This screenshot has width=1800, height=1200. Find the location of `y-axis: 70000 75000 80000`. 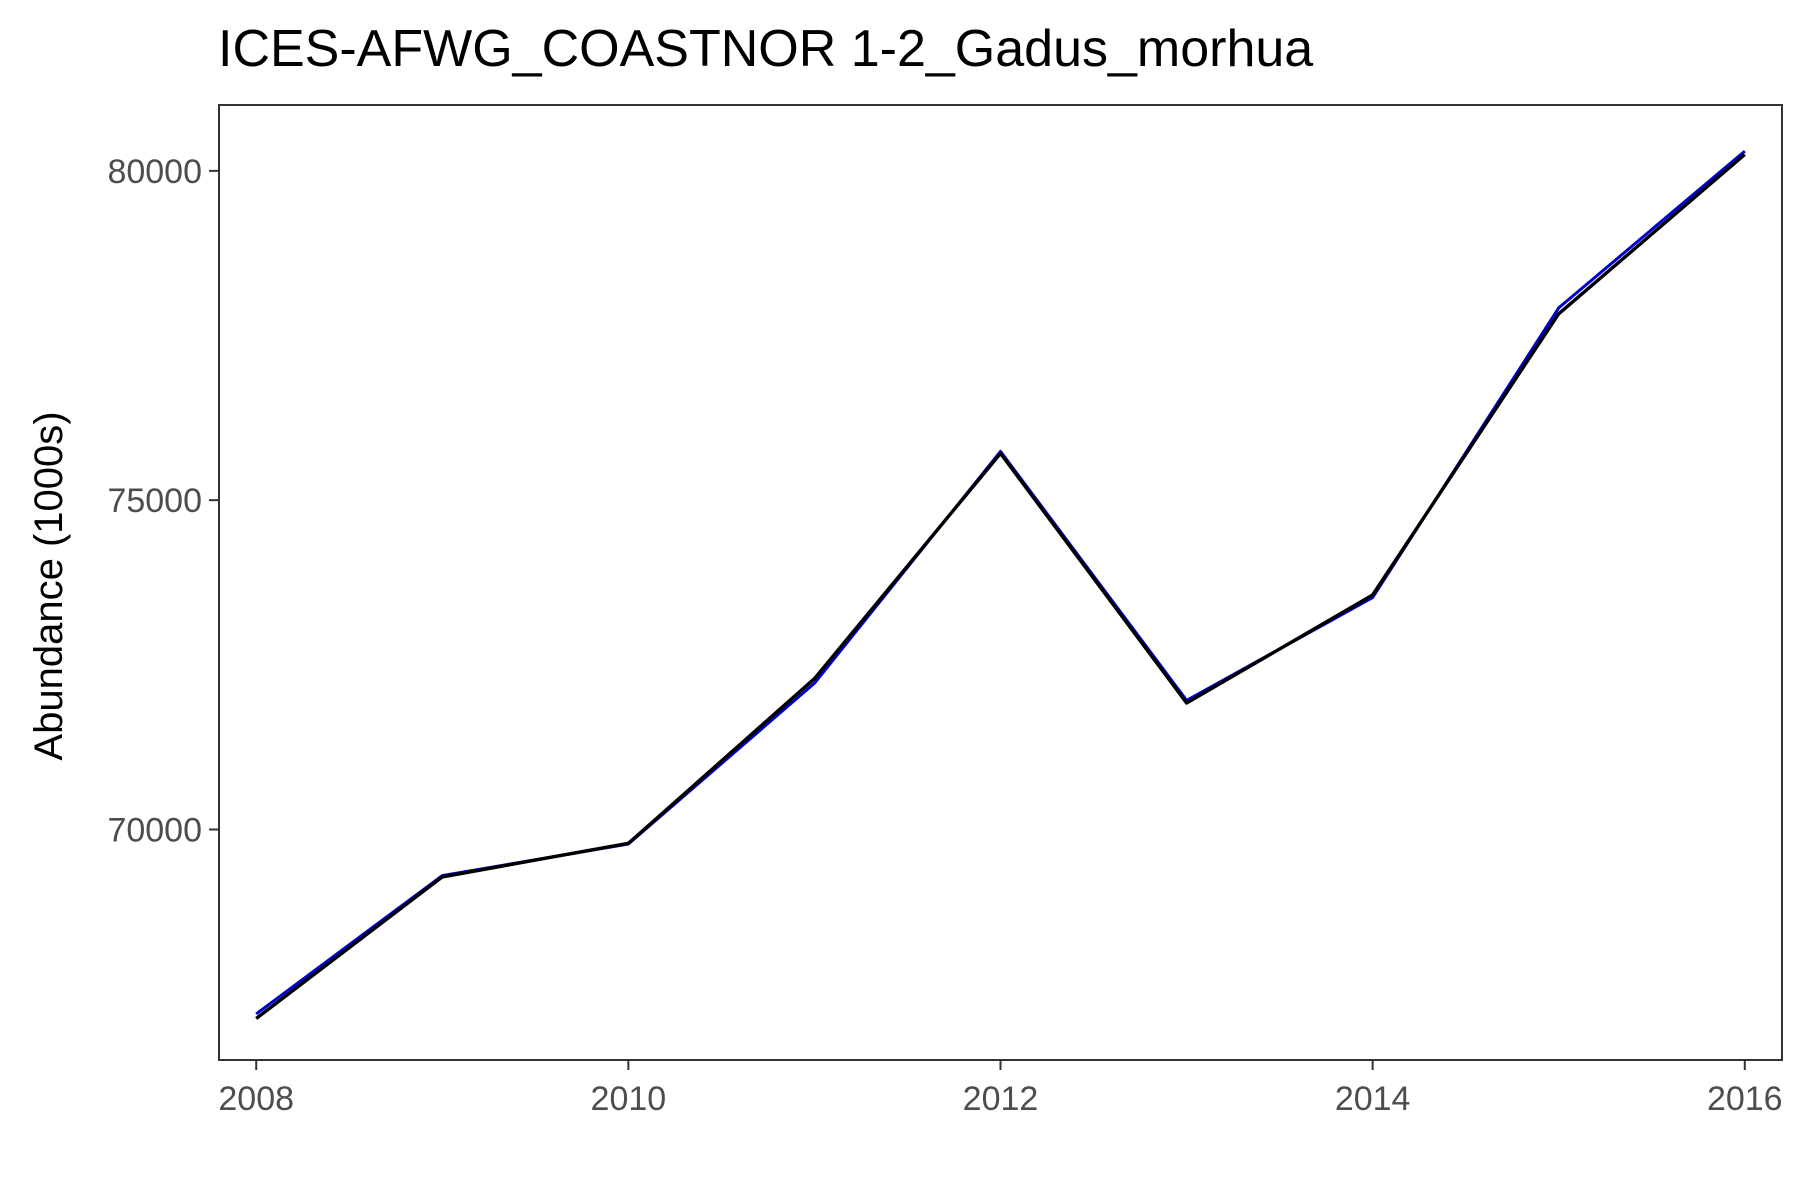

y-axis: 70000 75000 80000 is located at coordinates (163, 501).